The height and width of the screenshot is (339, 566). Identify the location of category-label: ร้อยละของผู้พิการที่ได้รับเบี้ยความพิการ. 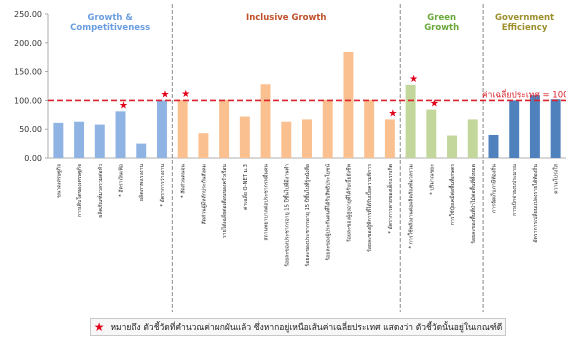
(369, 208).